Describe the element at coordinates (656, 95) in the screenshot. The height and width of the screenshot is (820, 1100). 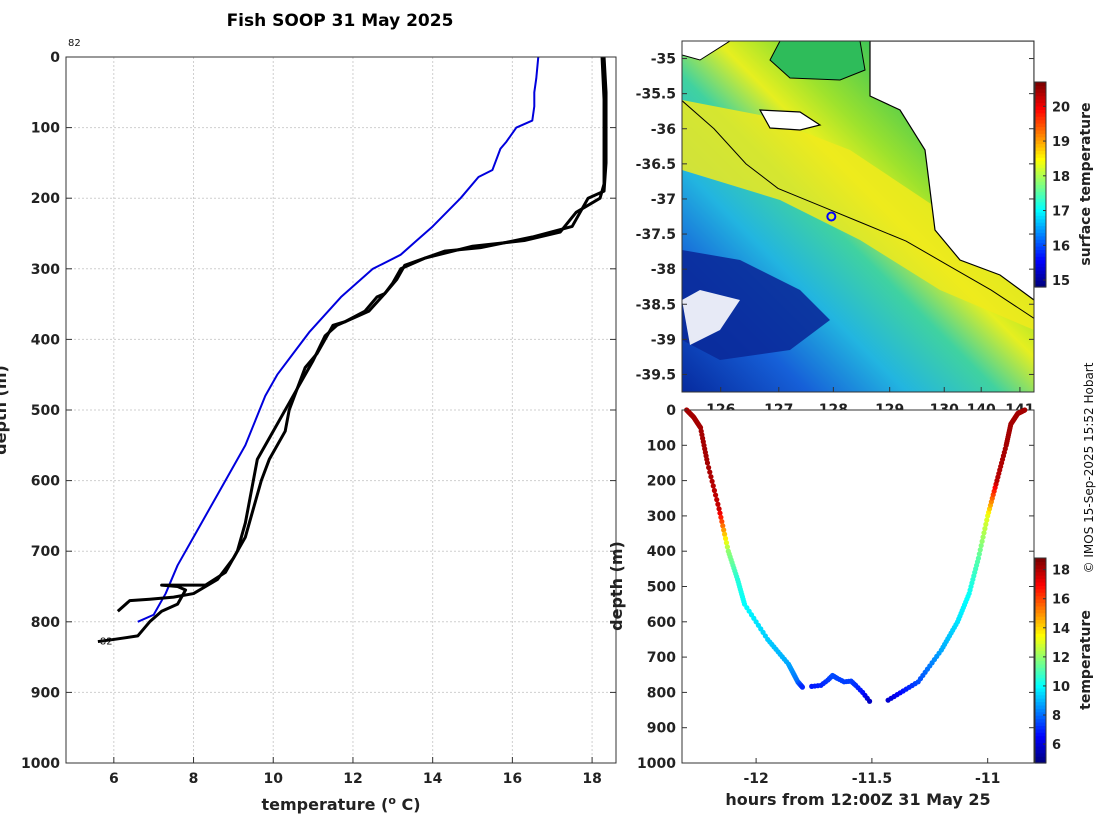
I see `y-tick-label: -35.5` at that location.